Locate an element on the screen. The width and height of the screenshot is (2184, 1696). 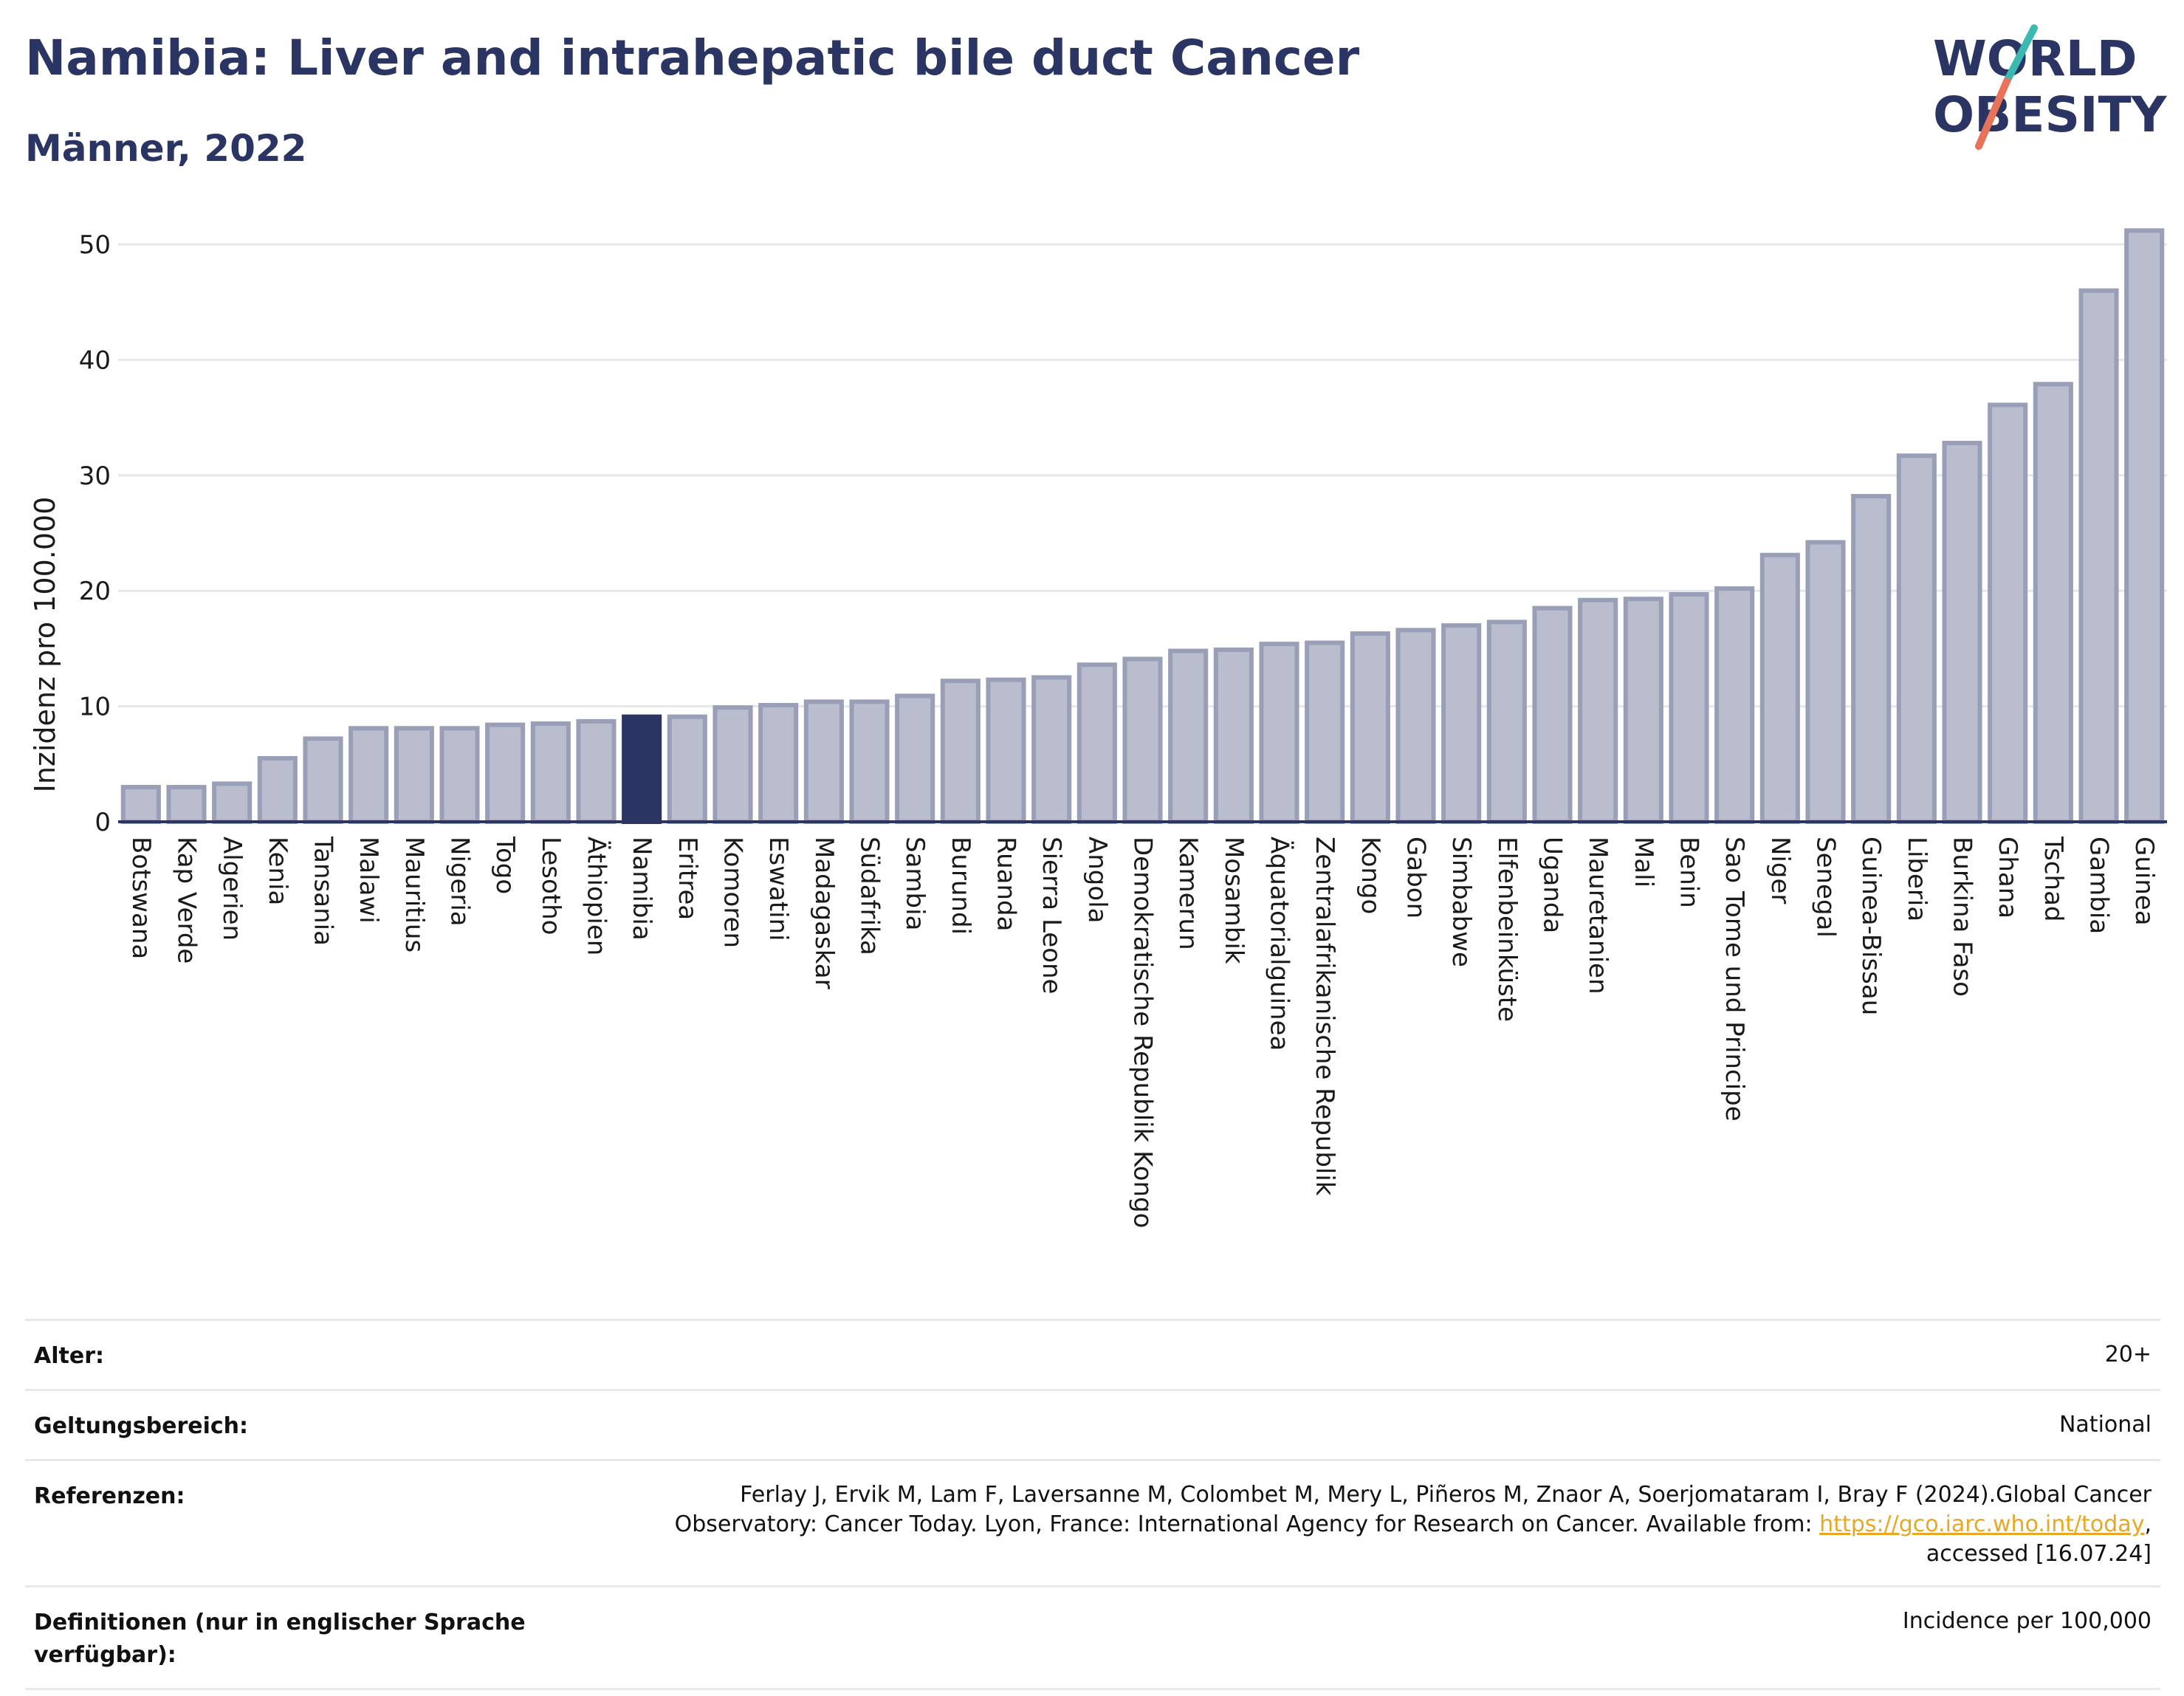
y-tick-label: 0 is located at coordinates (103, 823).